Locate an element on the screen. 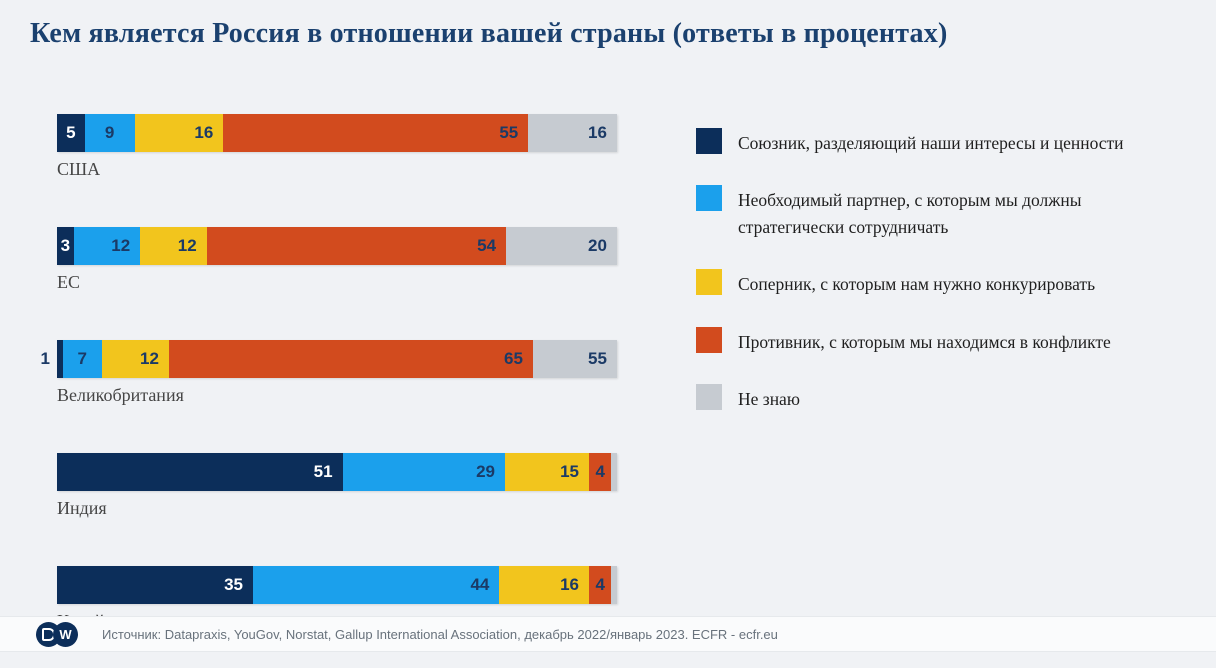 The image size is (1216, 668). bar-row: 1 7 12 65 55 Великобритания is located at coordinates (329, 373).